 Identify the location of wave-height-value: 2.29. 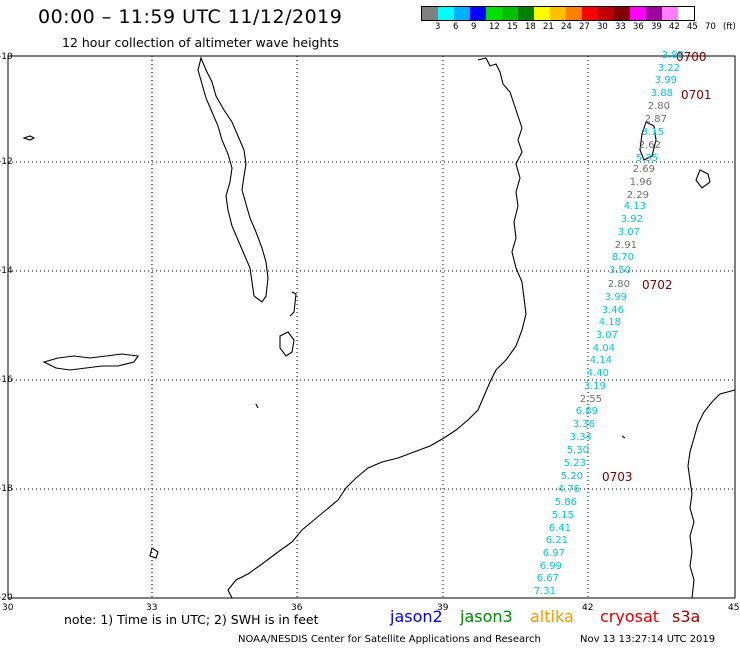
(637, 195).